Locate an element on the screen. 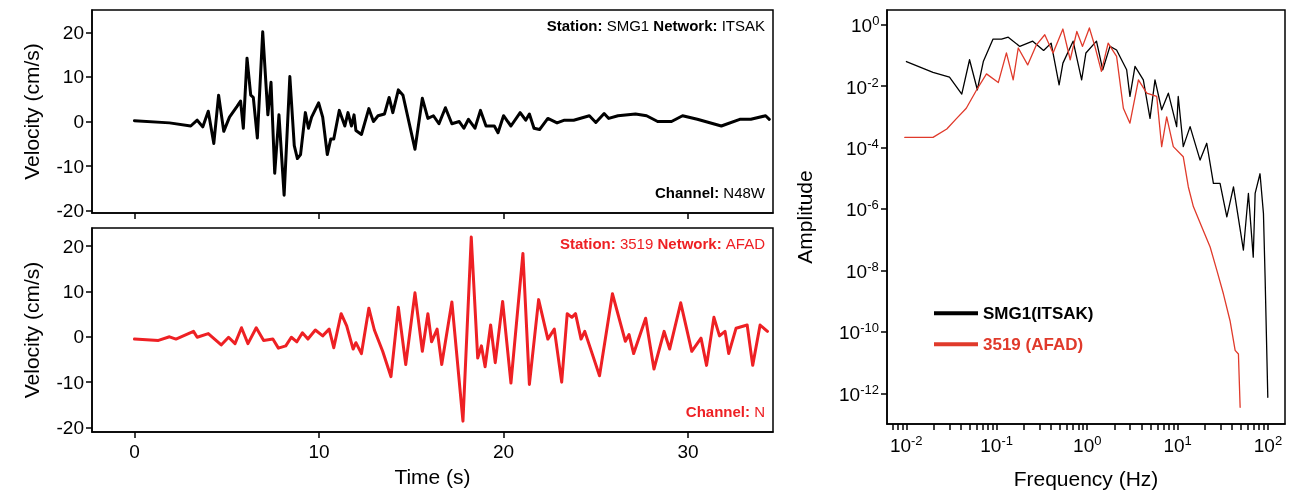 This screenshot has width=1293, height=497. x-axis-title: Frequency (Hz) is located at coordinates (1086, 478).